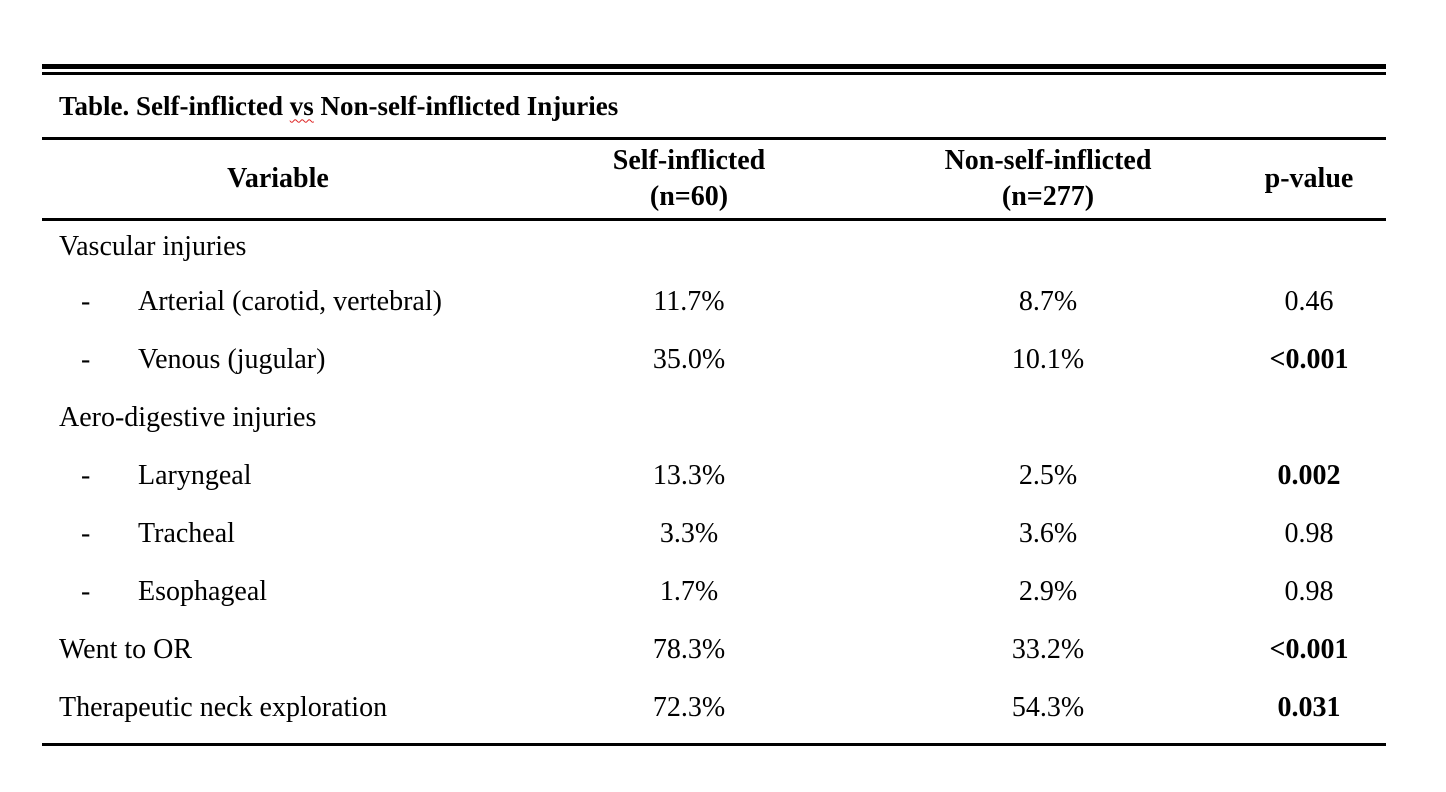 This screenshot has width=1446, height=792. What do you see at coordinates (689, 179) in the screenshot?
I see `header-self-inflicted: Self-inflicted (n=60)` at bounding box center [689, 179].